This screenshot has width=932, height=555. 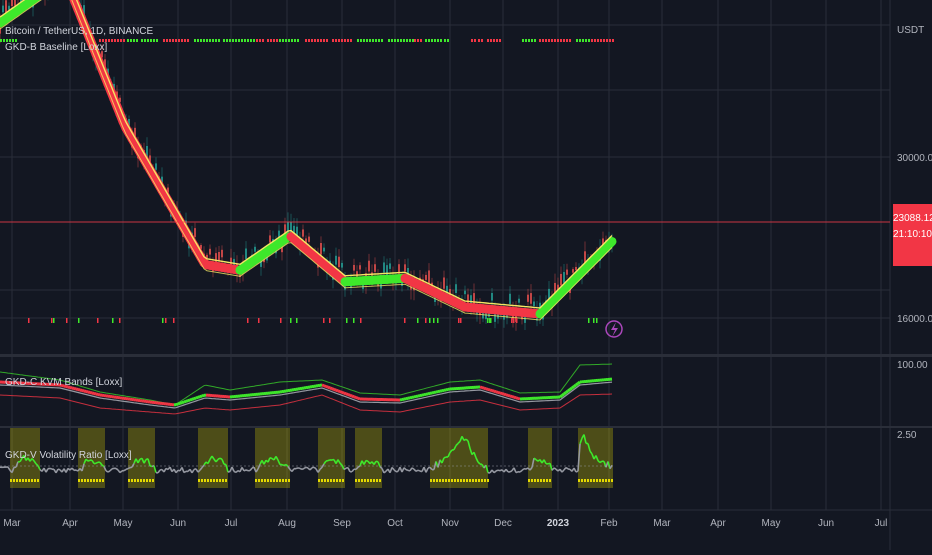 What do you see at coordinates (771, 523) in the screenshot?
I see `time-axis-label-14: May` at bounding box center [771, 523].